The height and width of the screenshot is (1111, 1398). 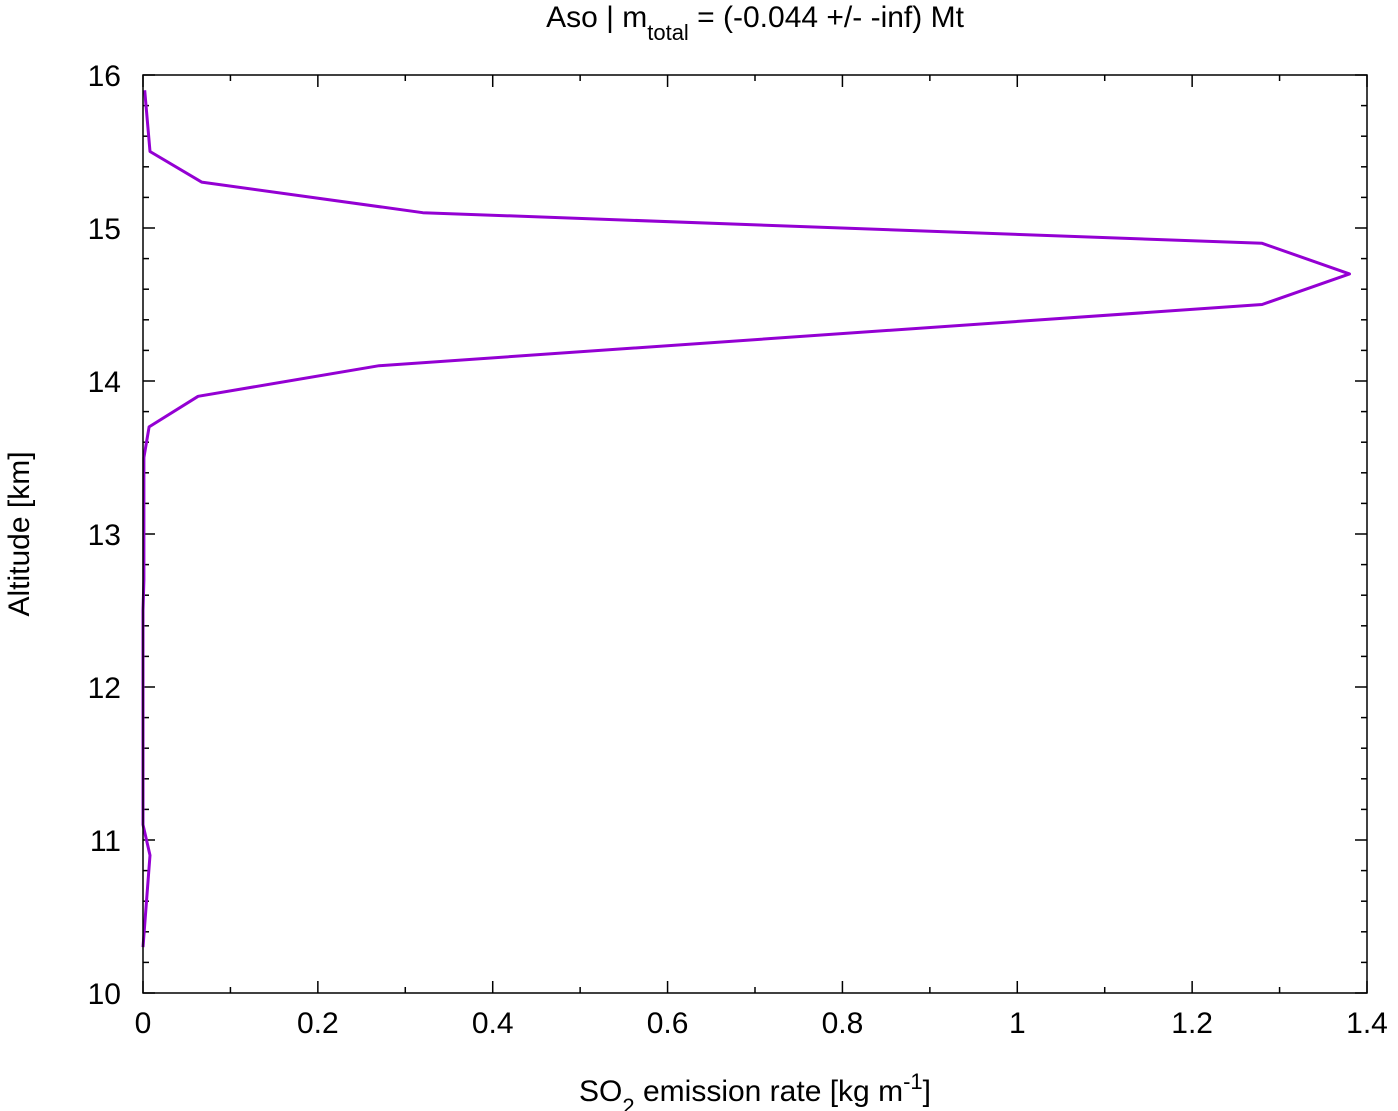 What do you see at coordinates (104, 229) in the screenshot?
I see `y-tick-label: 15` at bounding box center [104, 229].